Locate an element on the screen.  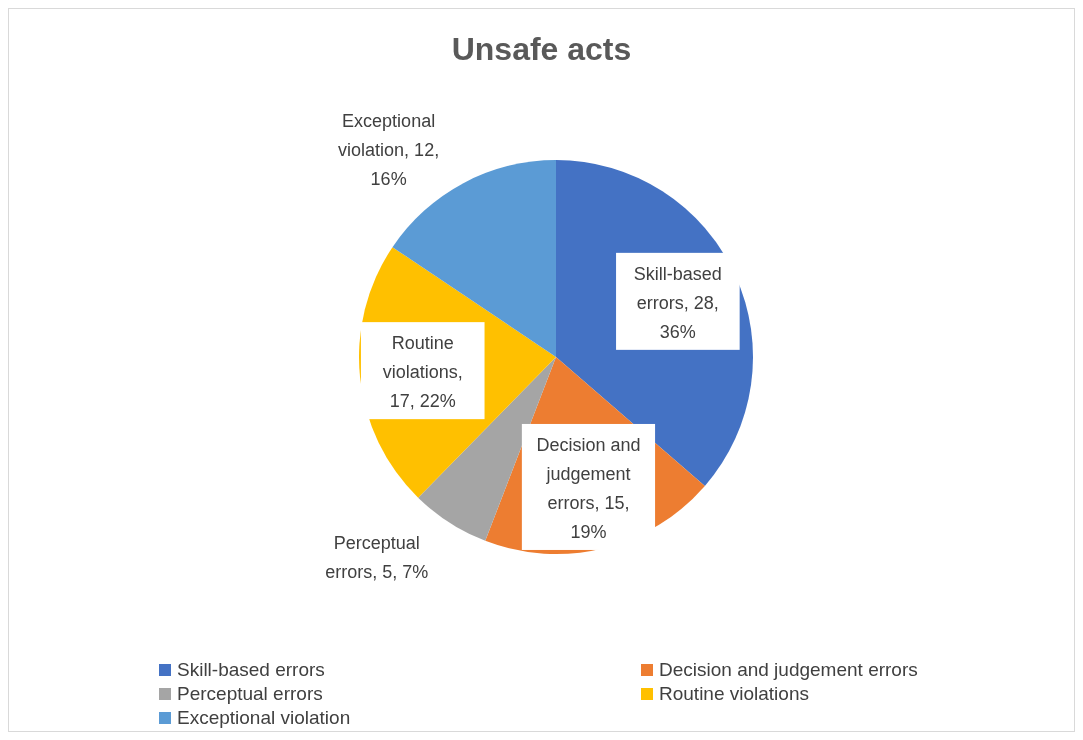
data-label: Routine violations, 17, 22% is located at coordinates (422, 372).